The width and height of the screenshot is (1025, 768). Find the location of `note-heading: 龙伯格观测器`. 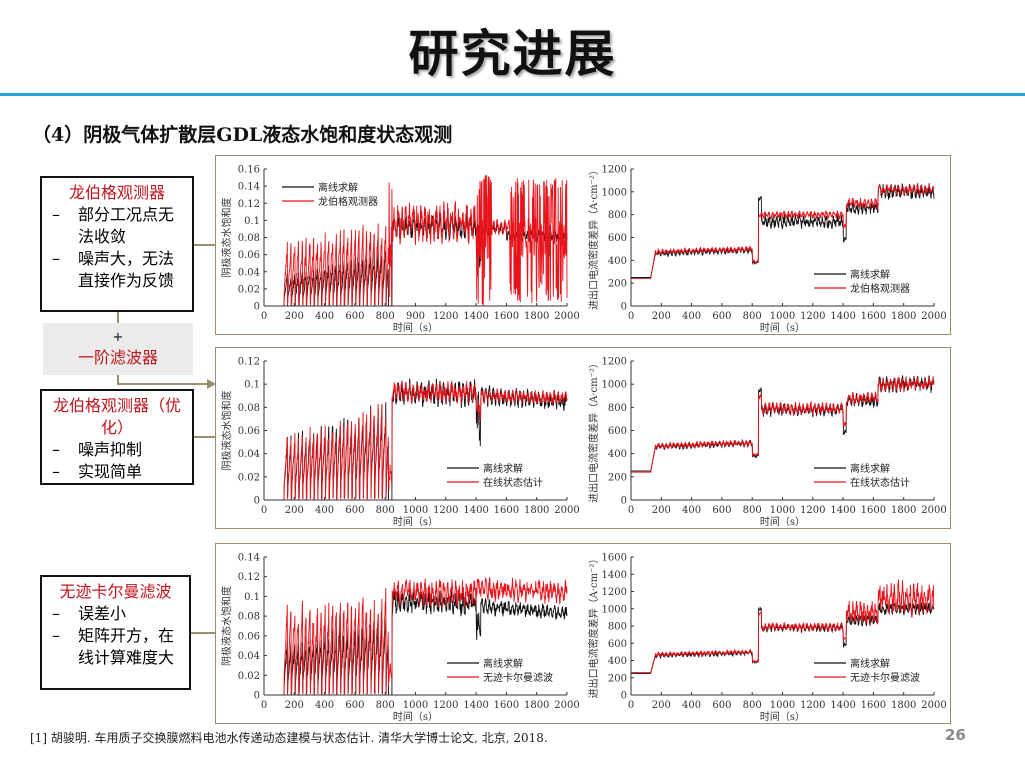

note-heading: 龙伯格观测器 is located at coordinates (116, 192).